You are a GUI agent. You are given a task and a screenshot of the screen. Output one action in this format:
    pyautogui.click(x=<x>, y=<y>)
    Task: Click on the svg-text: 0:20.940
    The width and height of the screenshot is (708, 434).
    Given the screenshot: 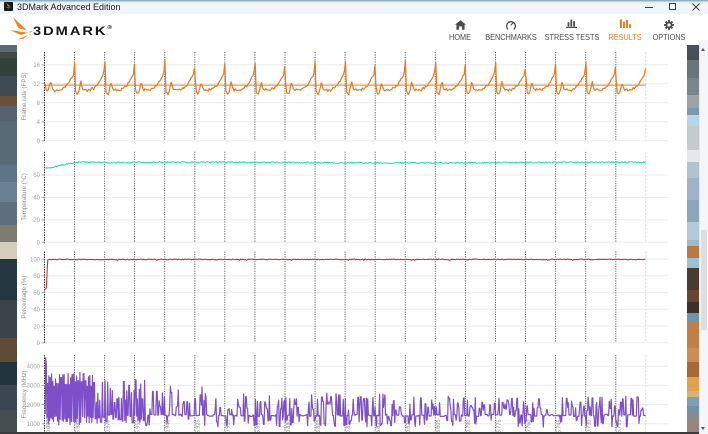 What is the action you would take?
    pyautogui.click(x=169, y=427)
    